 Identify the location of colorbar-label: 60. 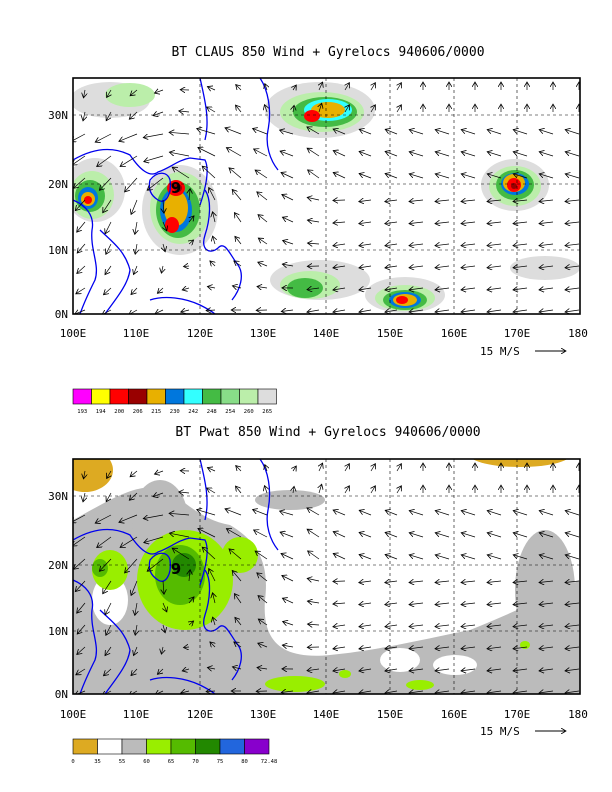
(146, 762).